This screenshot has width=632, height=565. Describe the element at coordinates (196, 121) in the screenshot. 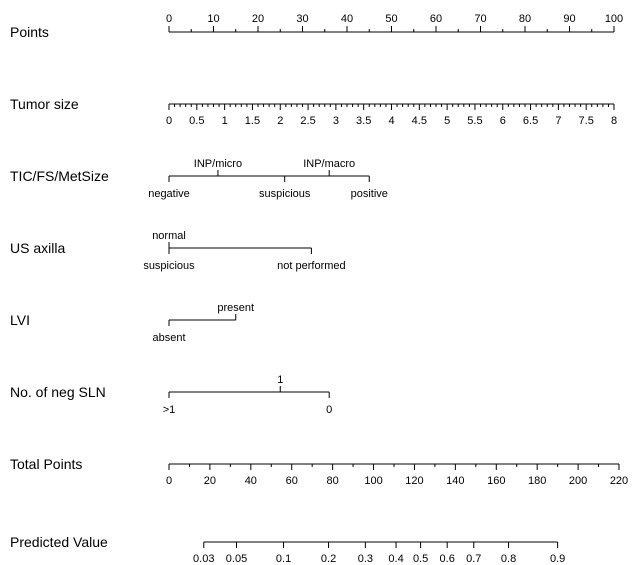

I see `tick-label-tumor-size: 0.5` at that location.